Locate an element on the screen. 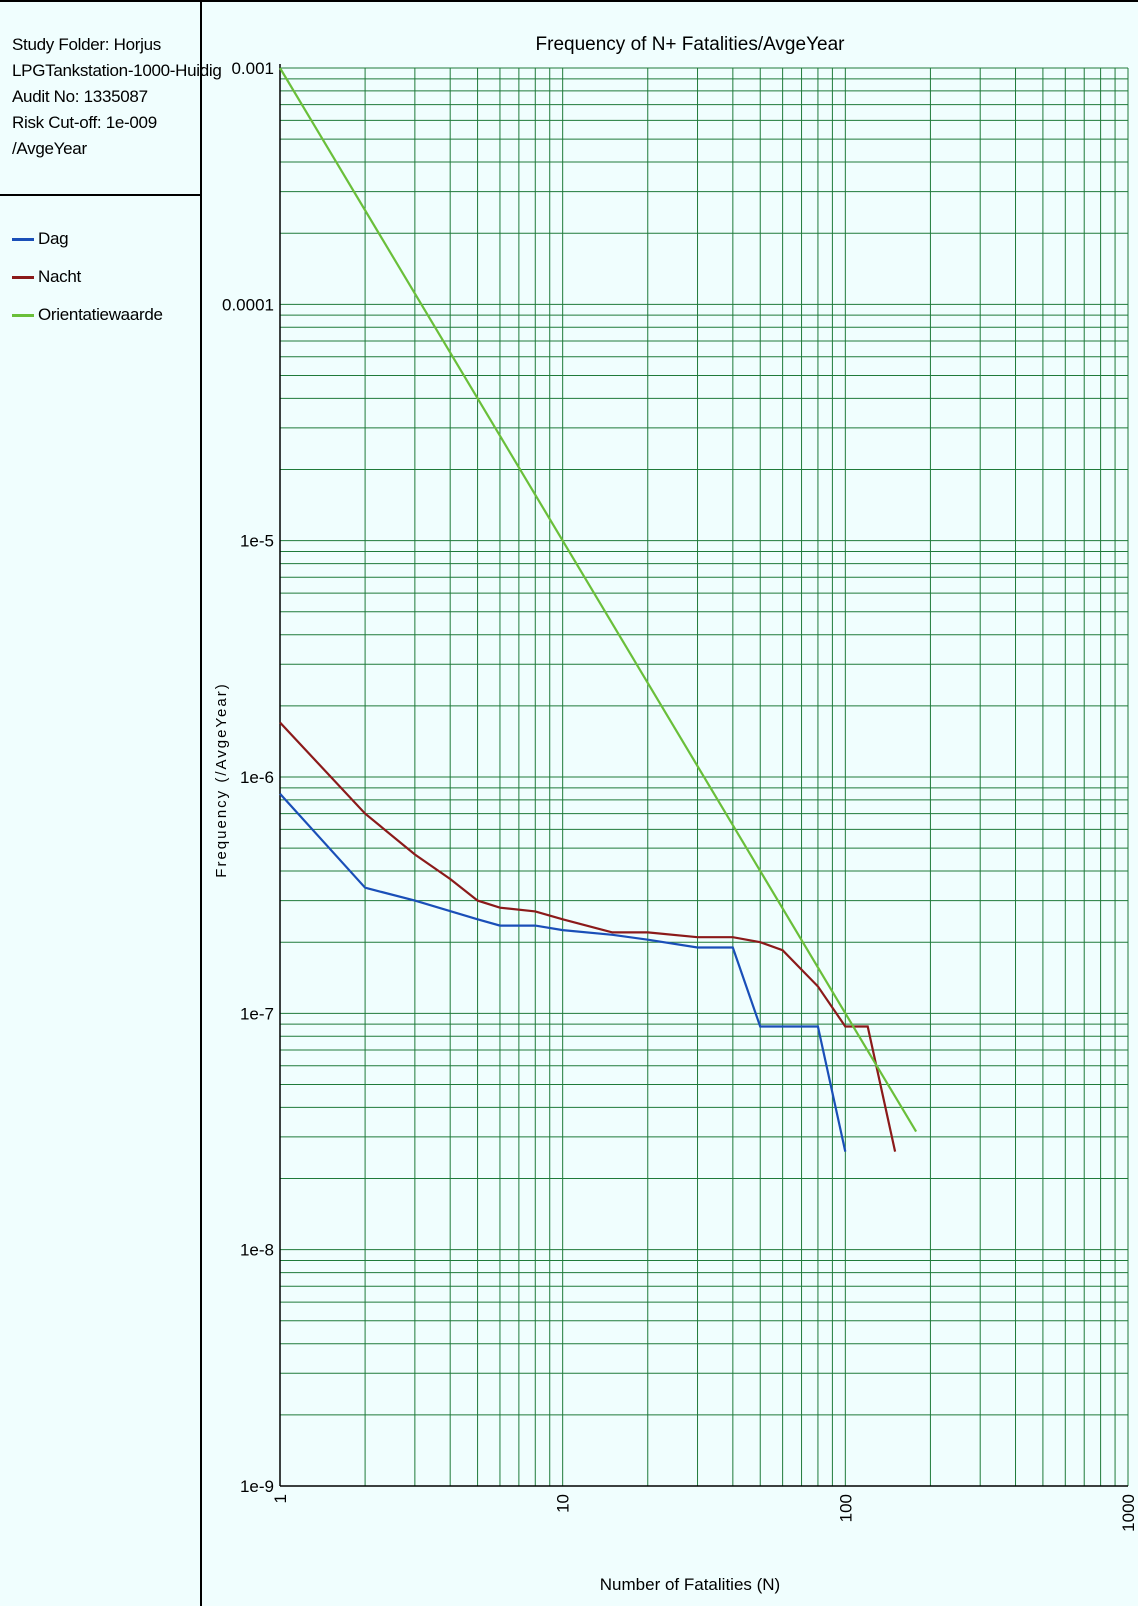 Image resolution: width=1138 pixels, height=1606 pixels. y-tick-label: 1e-8 is located at coordinates (257, 1250).